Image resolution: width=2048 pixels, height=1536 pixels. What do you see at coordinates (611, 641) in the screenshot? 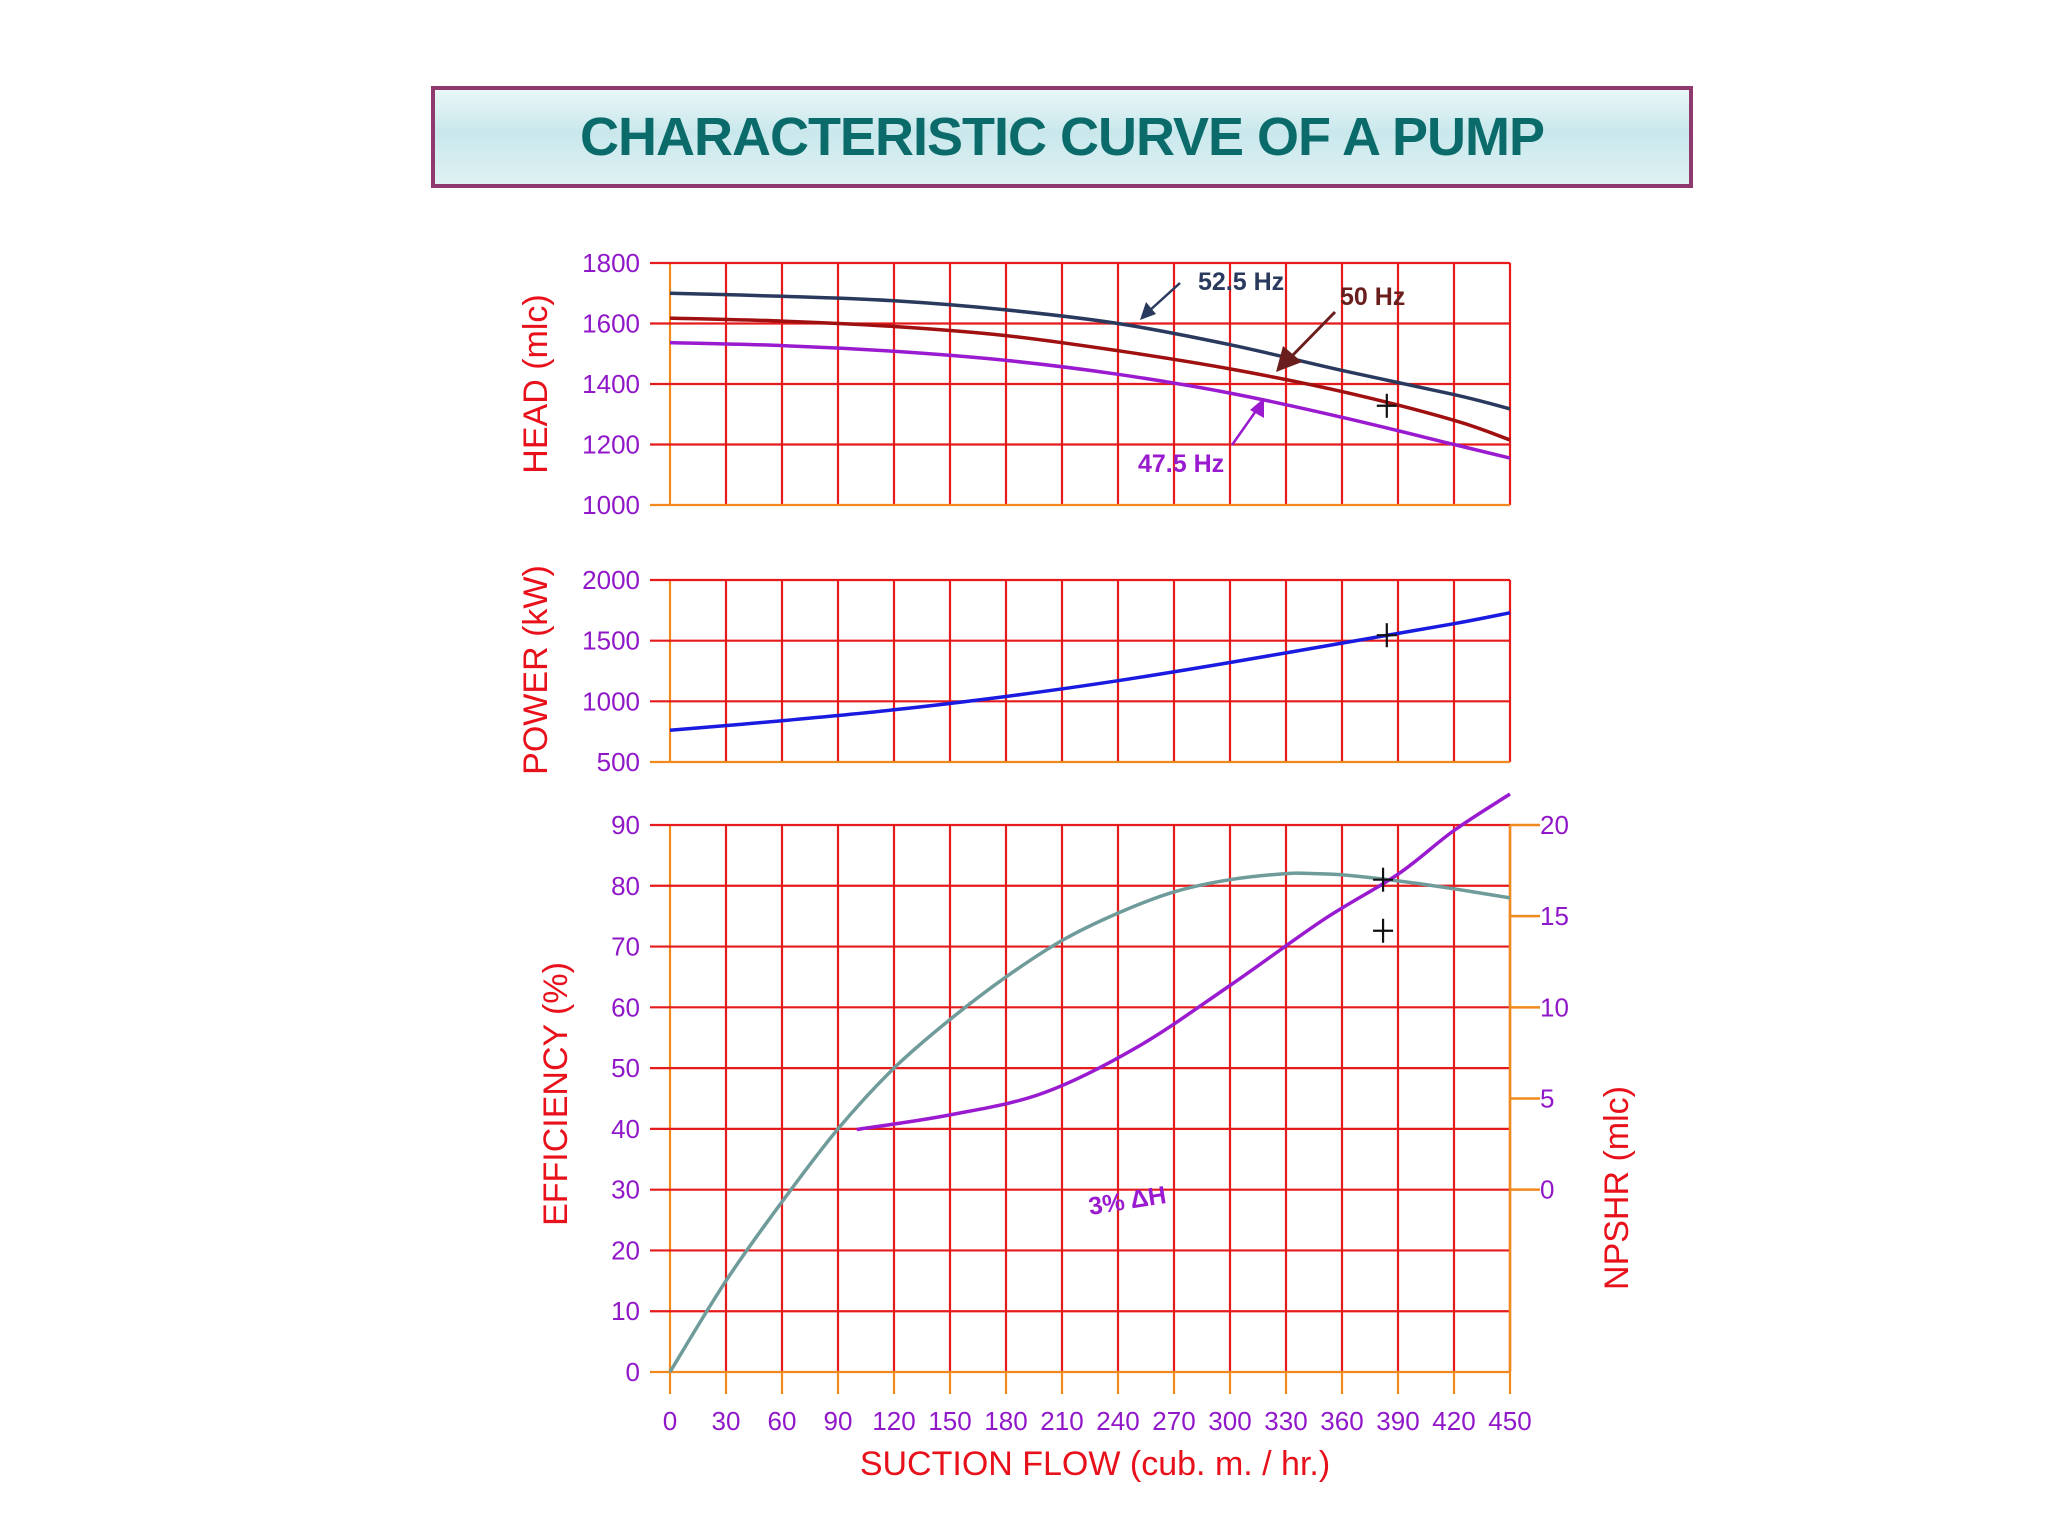
I see `y-tick-label: 1500` at bounding box center [611, 641].